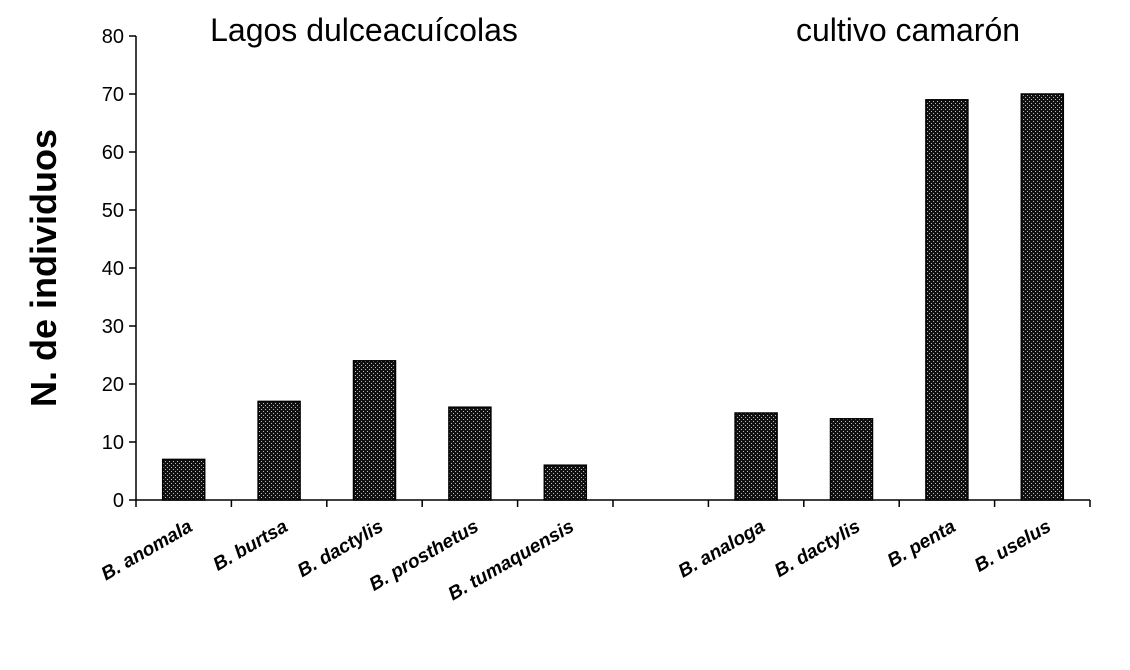  I want to click on y-tick-label: 0, so click(118, 501).